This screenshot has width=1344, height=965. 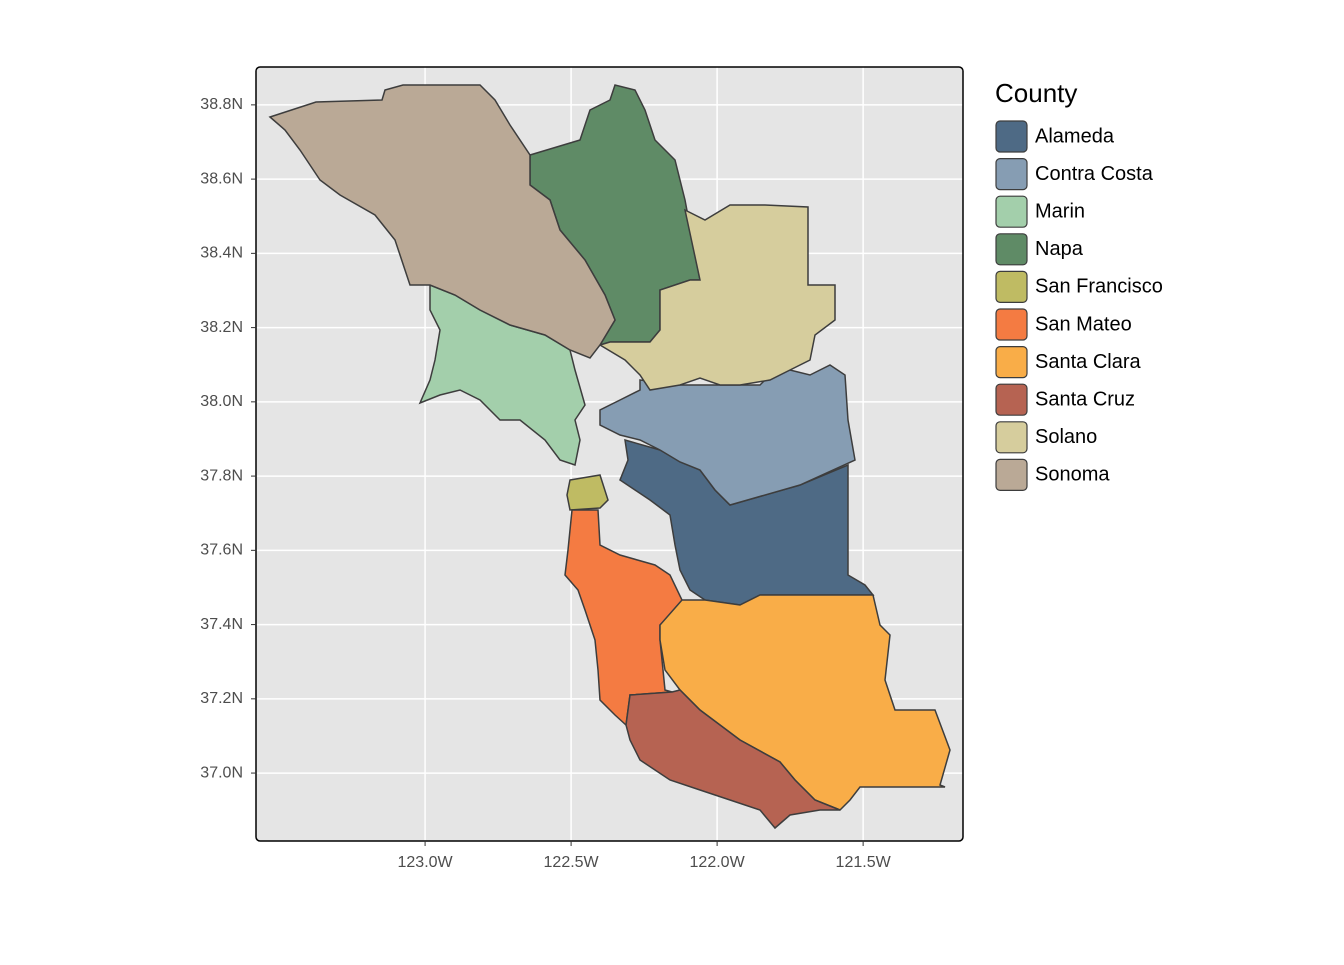 What do you see at coordinates (1072, 475) in the screenshot?
I see `legend-label: Sonoma` at bounding box center [1072, 475].